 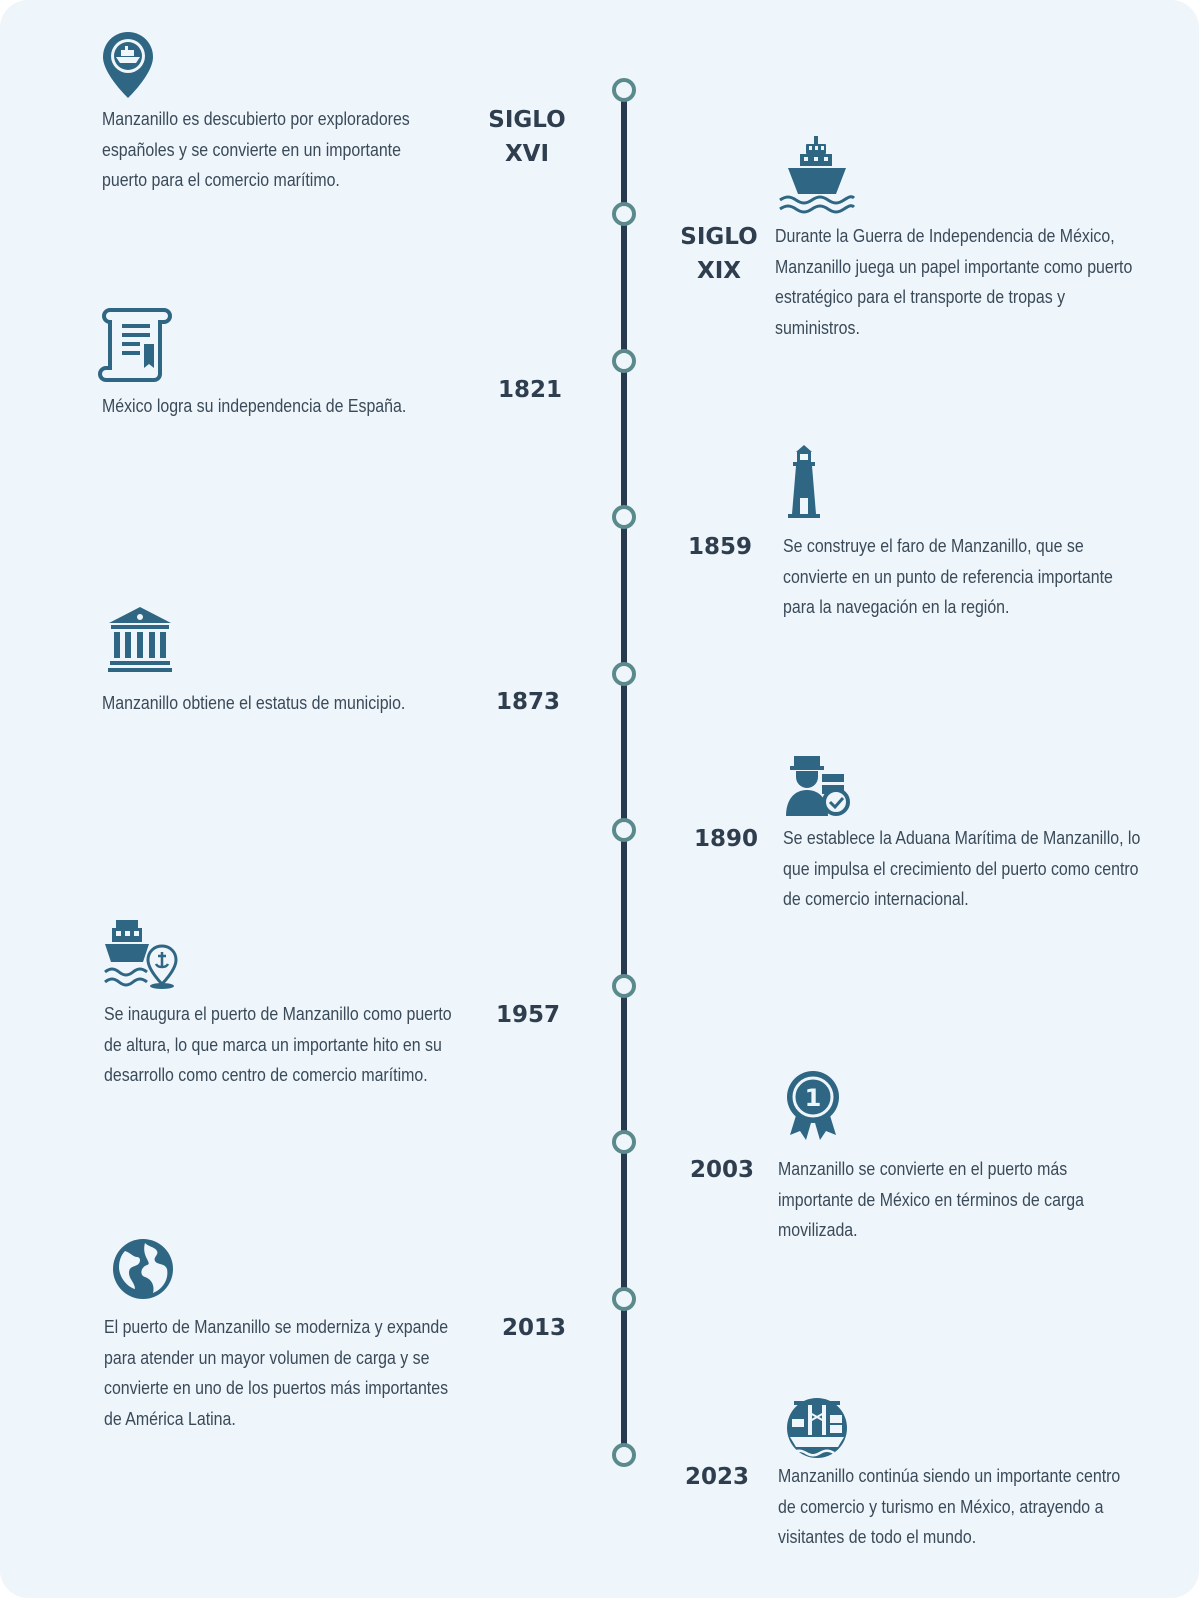 What do you see at coordinates (813, 1098) in the screenshot?
I see `svg-text: 1` at bounding box center [813, 1098].